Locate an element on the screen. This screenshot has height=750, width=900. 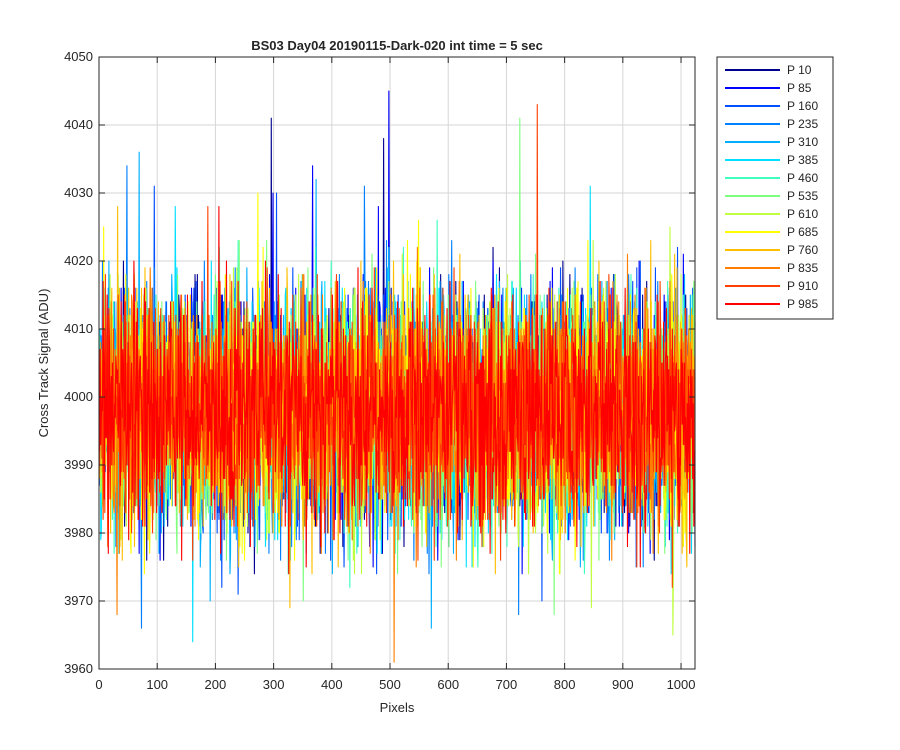
y-tick-label: 4050 is located at coordinates (78, 56).